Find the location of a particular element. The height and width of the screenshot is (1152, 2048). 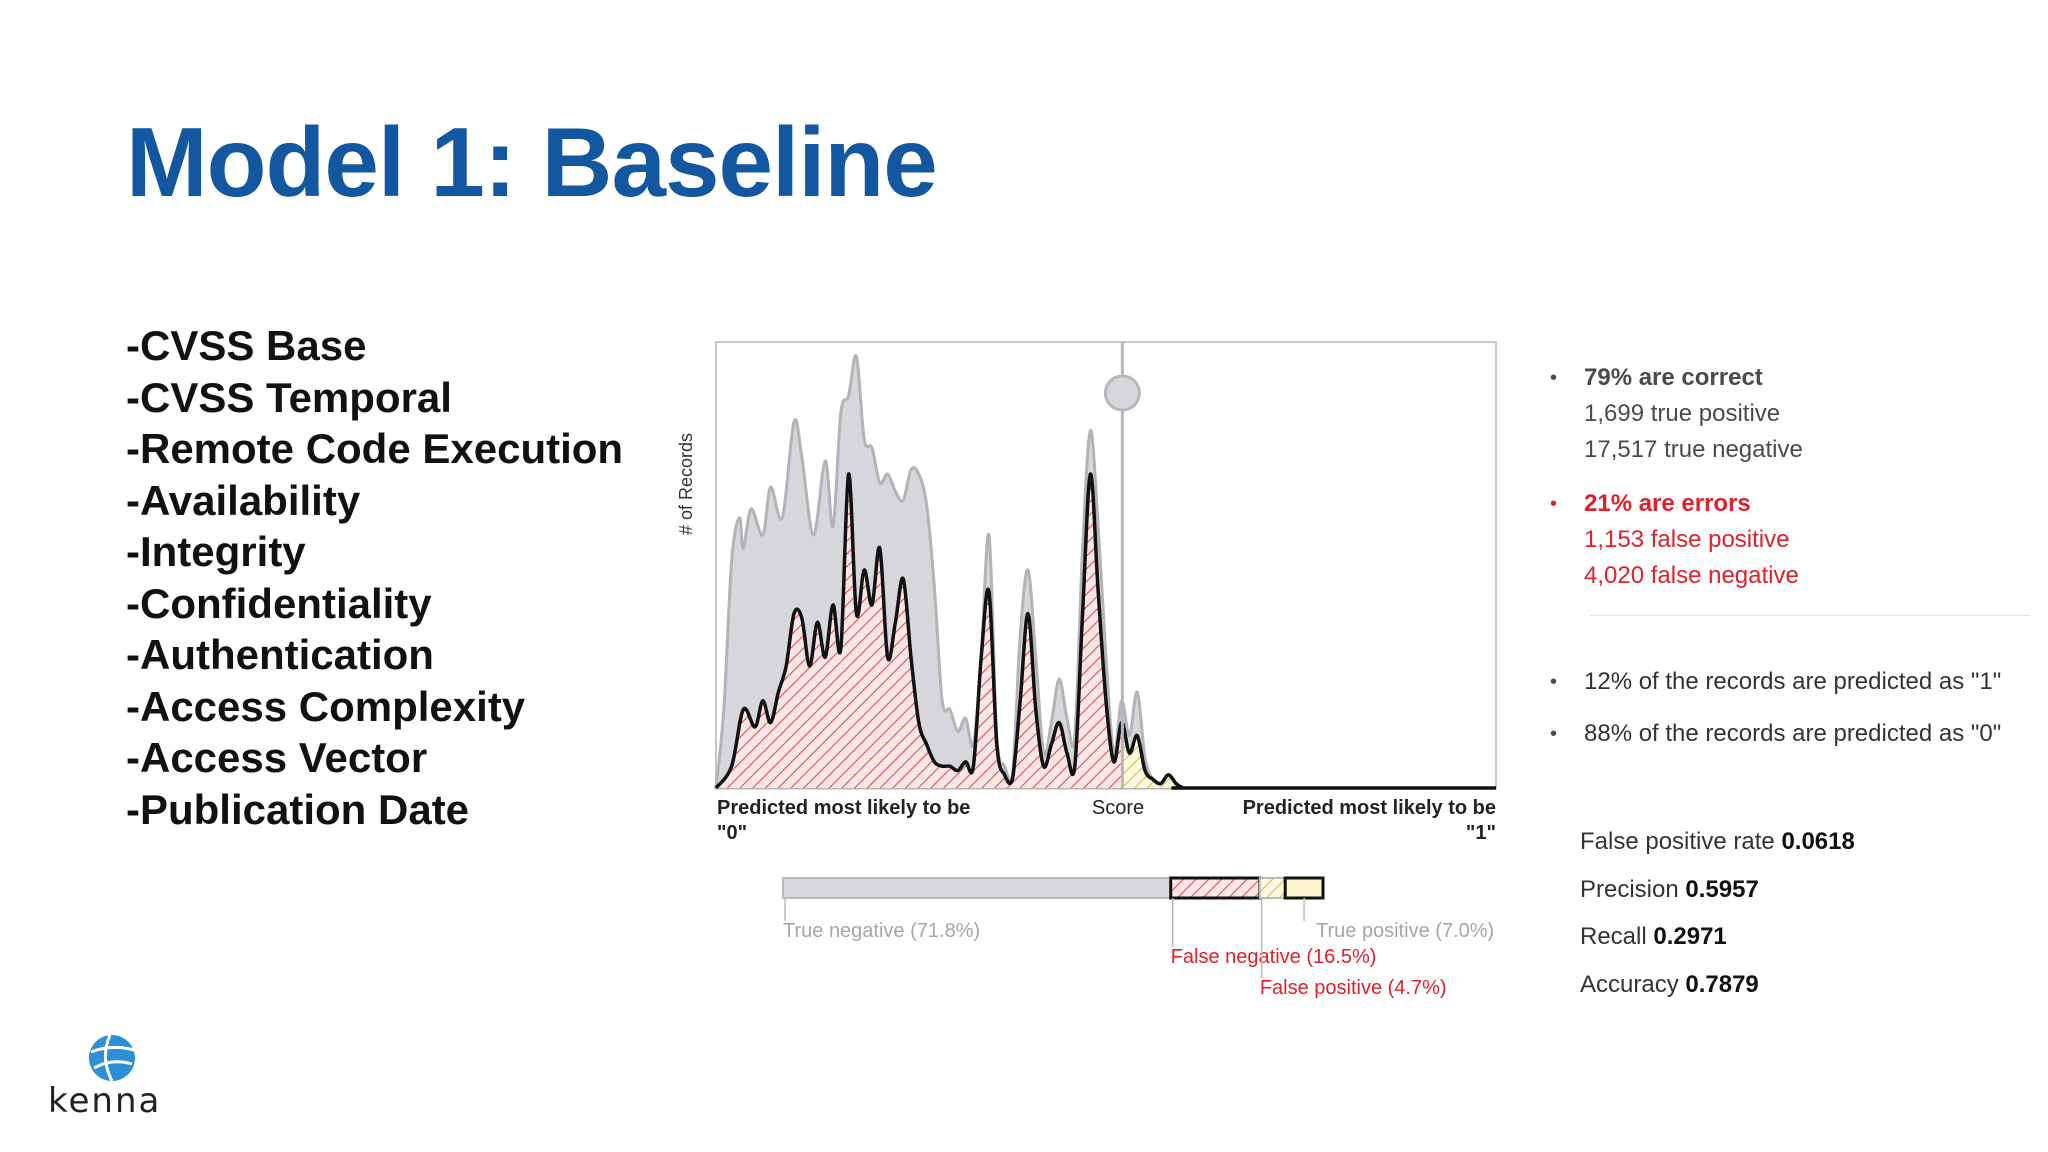

x-left-label-line2: "0" is located at coordinates (732, 833).